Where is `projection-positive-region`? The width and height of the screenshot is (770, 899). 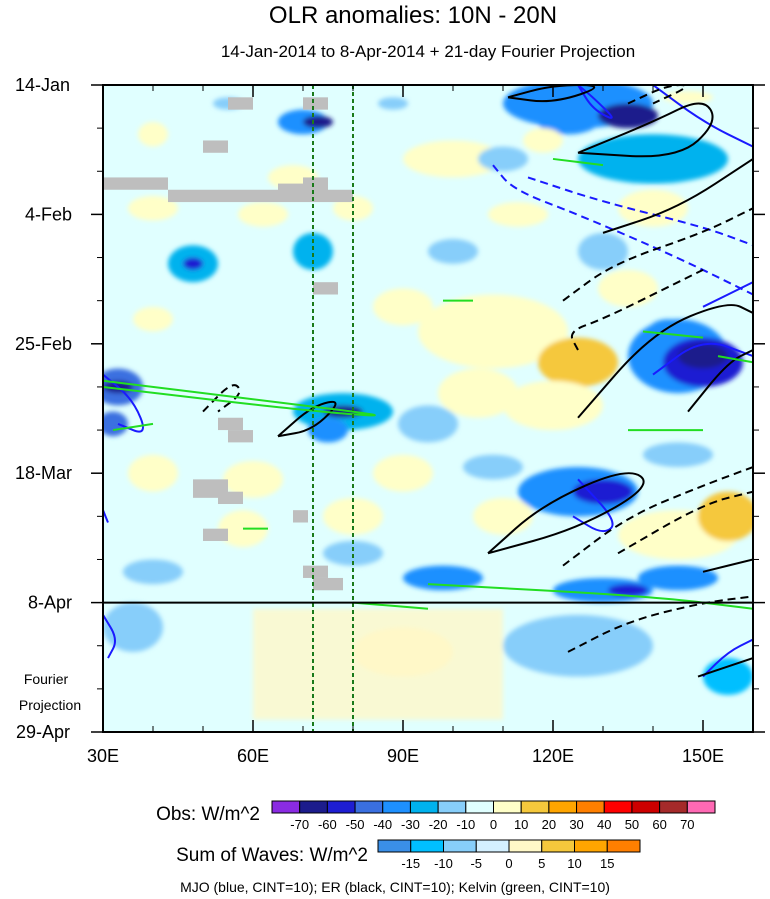 projection-positive-region is located at coordinates (378, 664).